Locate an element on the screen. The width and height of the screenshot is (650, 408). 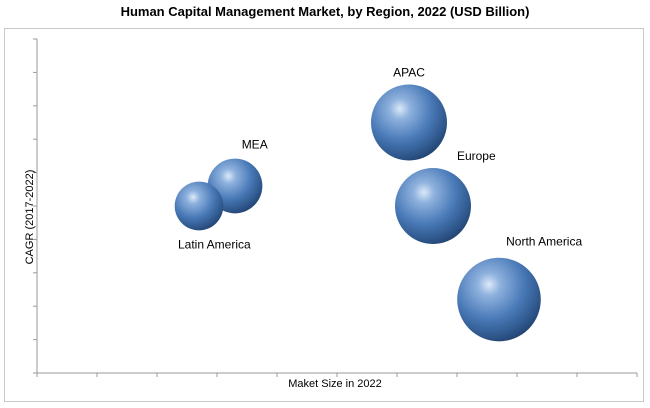
bubble-label: MEA is located at coordinates (255, 145).